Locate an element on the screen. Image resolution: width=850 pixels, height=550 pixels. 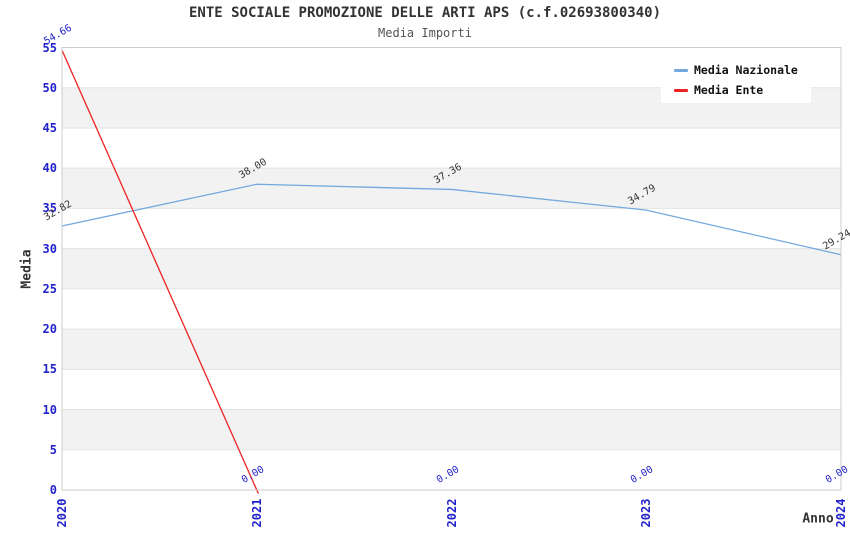
legend-item-media-nazionale: Media Nazionale is located at coordinates (742, 70).